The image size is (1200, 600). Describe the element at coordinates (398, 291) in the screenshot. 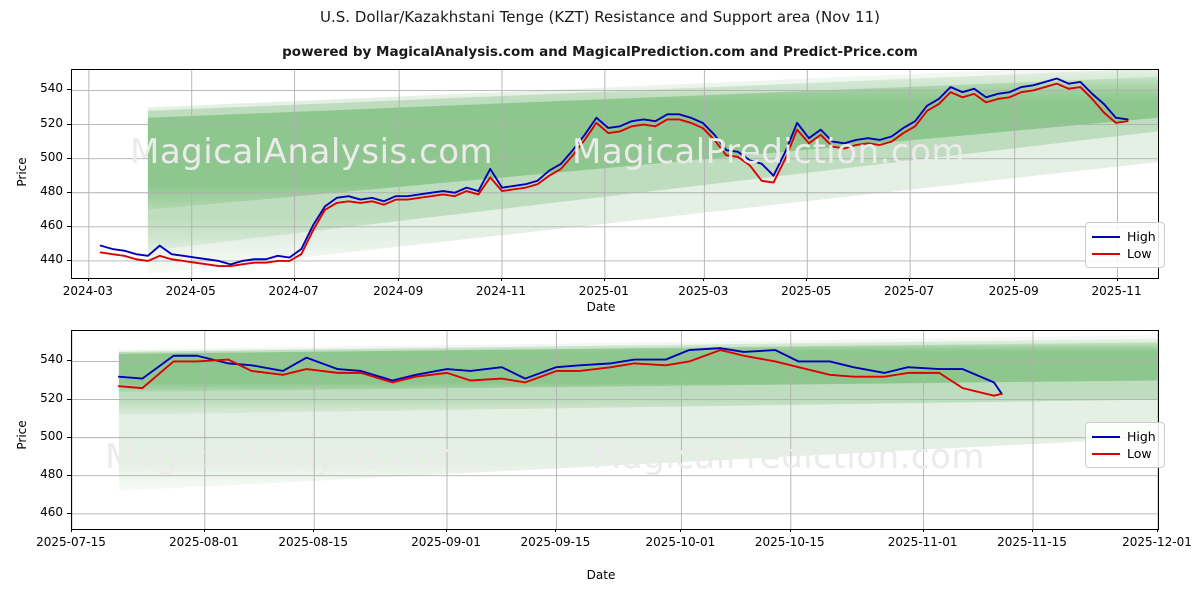

I see `x-tick-label: 2024-09` at that location.